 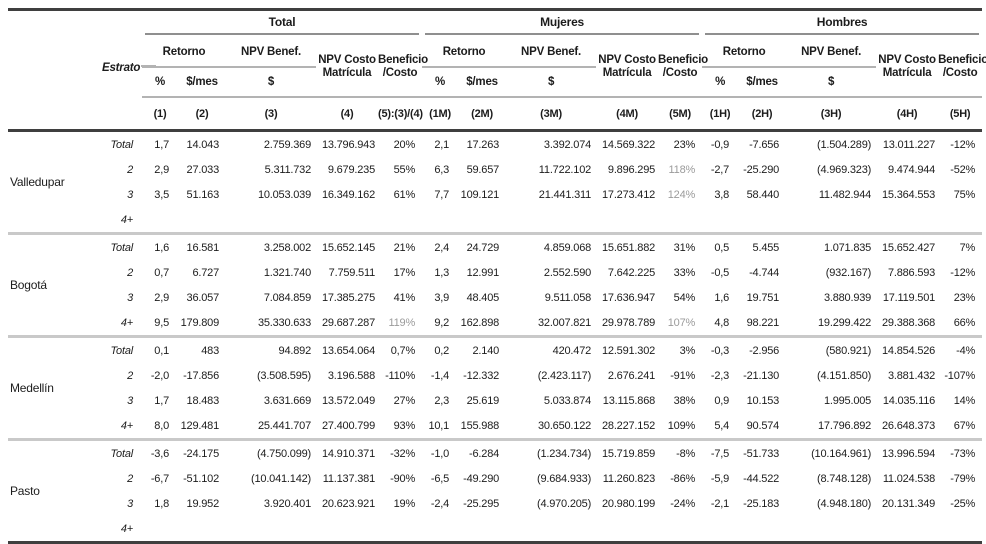 I want to click on blank-city-header, so click(x=55, y=67).